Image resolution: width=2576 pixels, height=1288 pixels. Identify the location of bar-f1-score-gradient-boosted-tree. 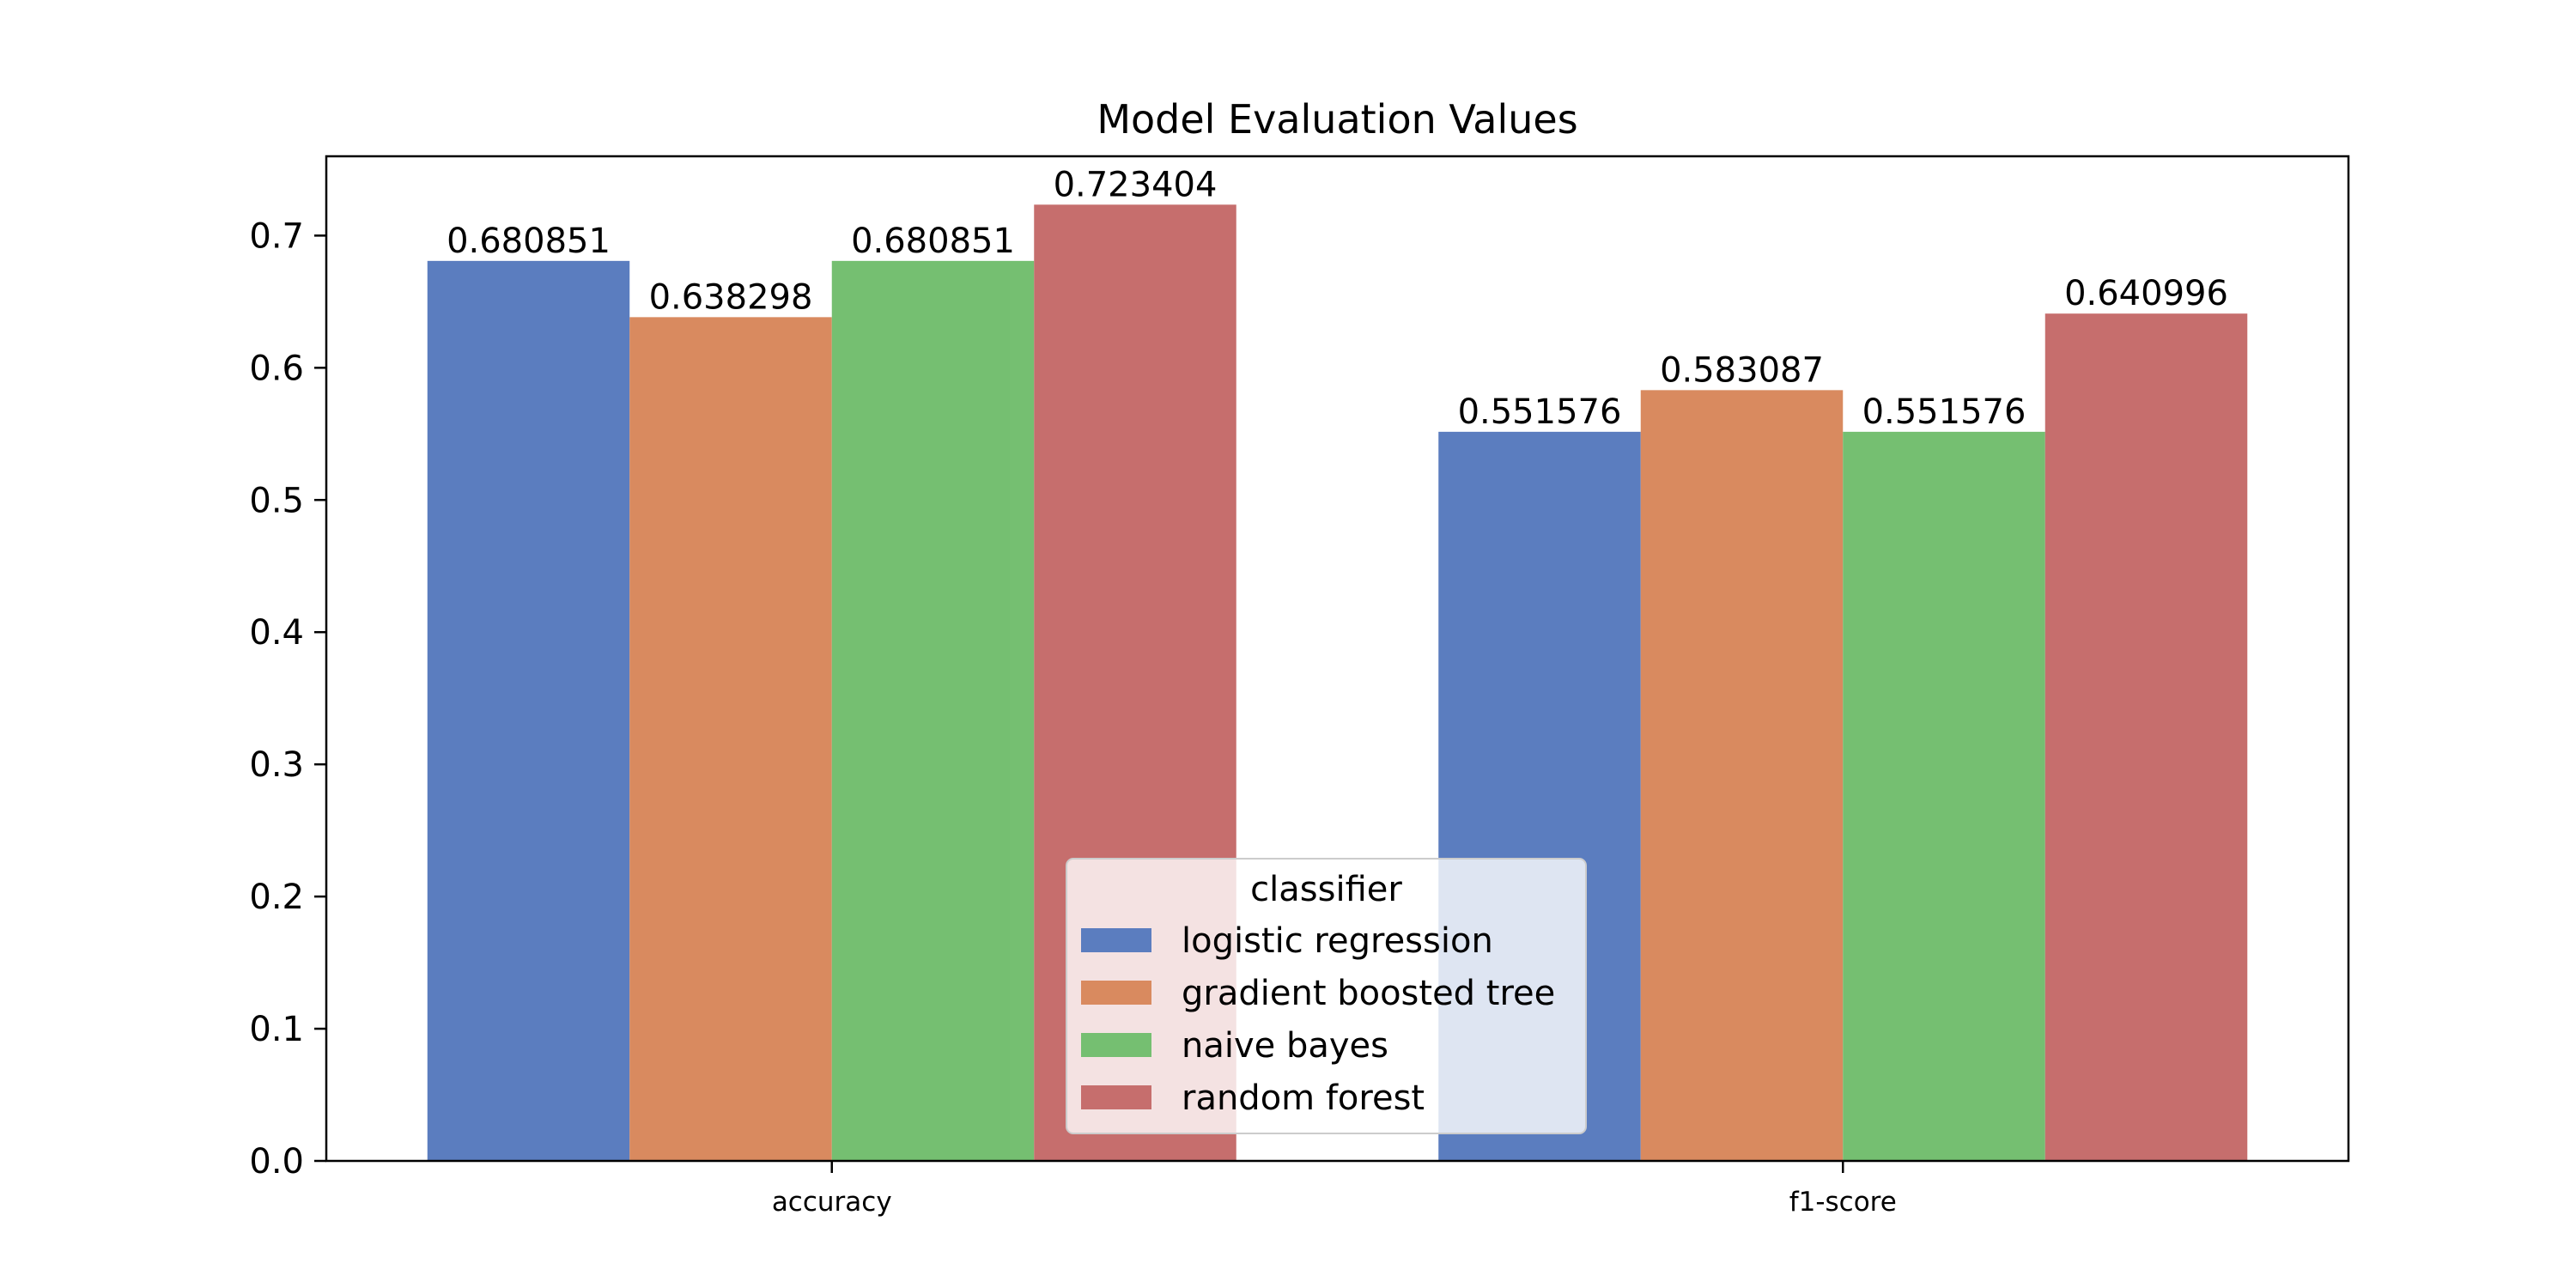
(1742, 775).